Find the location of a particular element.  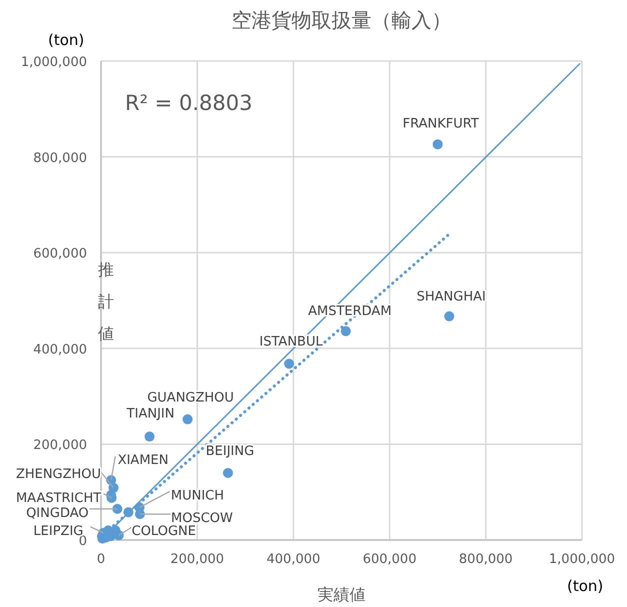

annotation: QINGDAO is located at coordinates (57, 513).